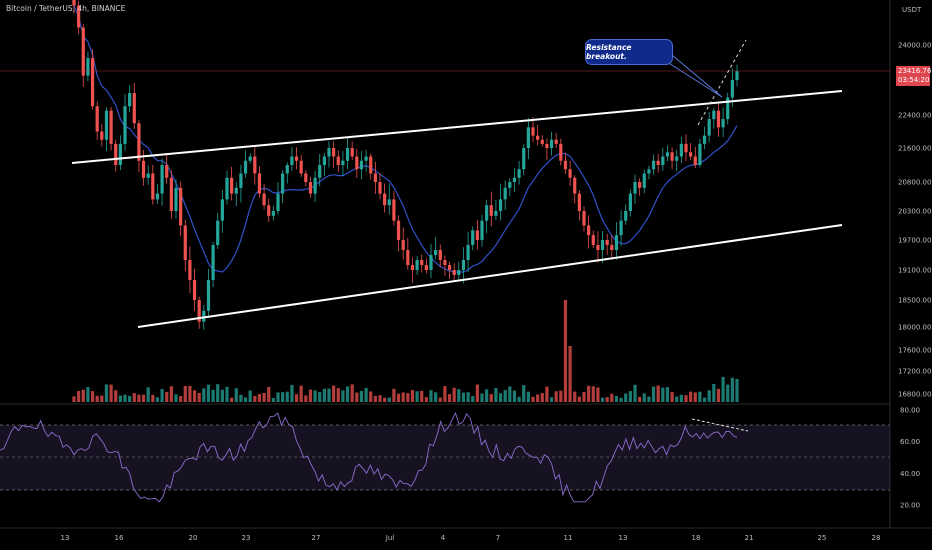 This screenshot has height=550, width=932. I want to click on rsi-path, so click(369, 457).